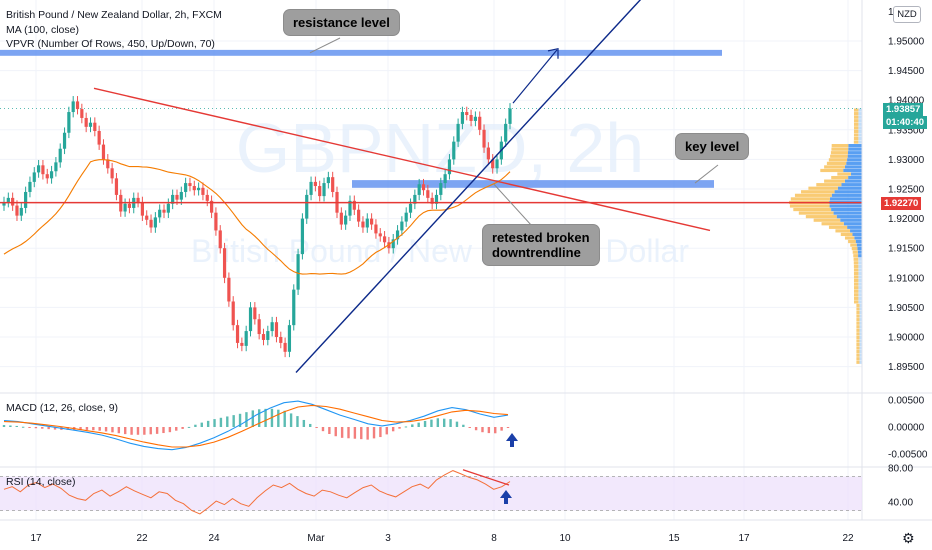  Describe the element at coordinates (535, 76) in the screenshot. I see `projection-arrow-line` at that location.